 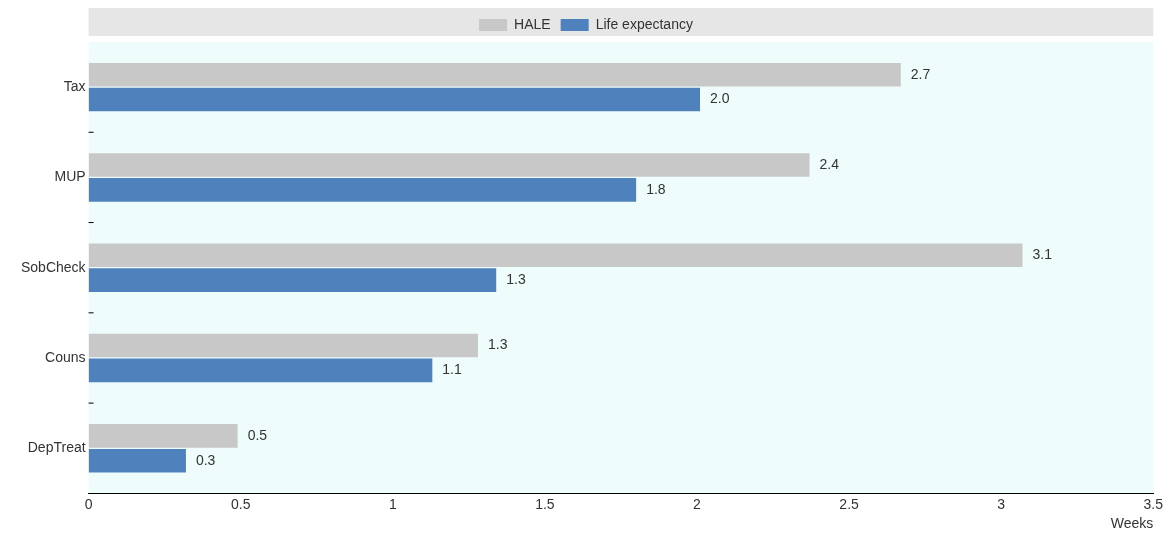 I want to click on y-tick-label: SobCheck, so click(x=54, y=266).